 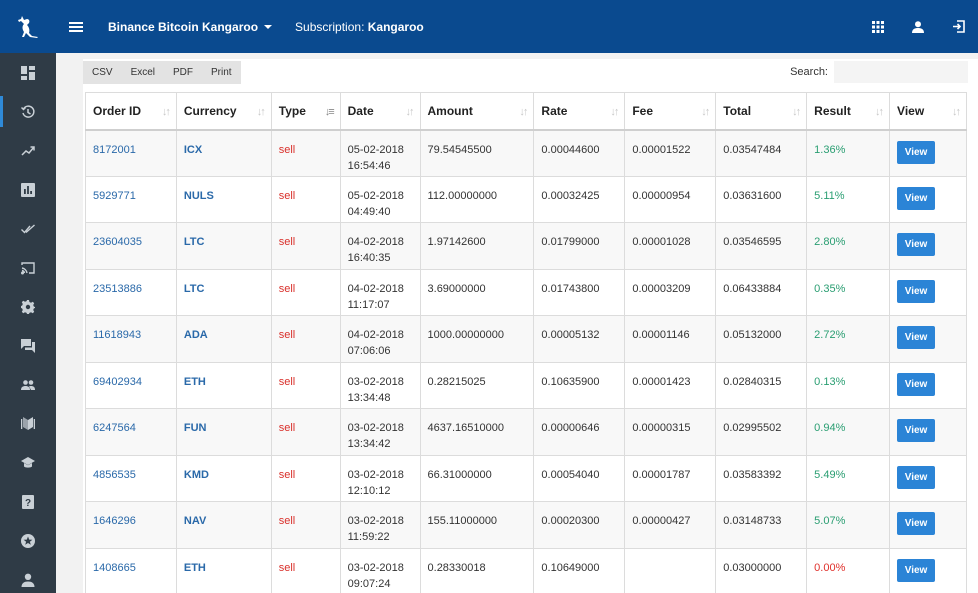 I want to click on double-check-icon, so click(x=28, y=228).